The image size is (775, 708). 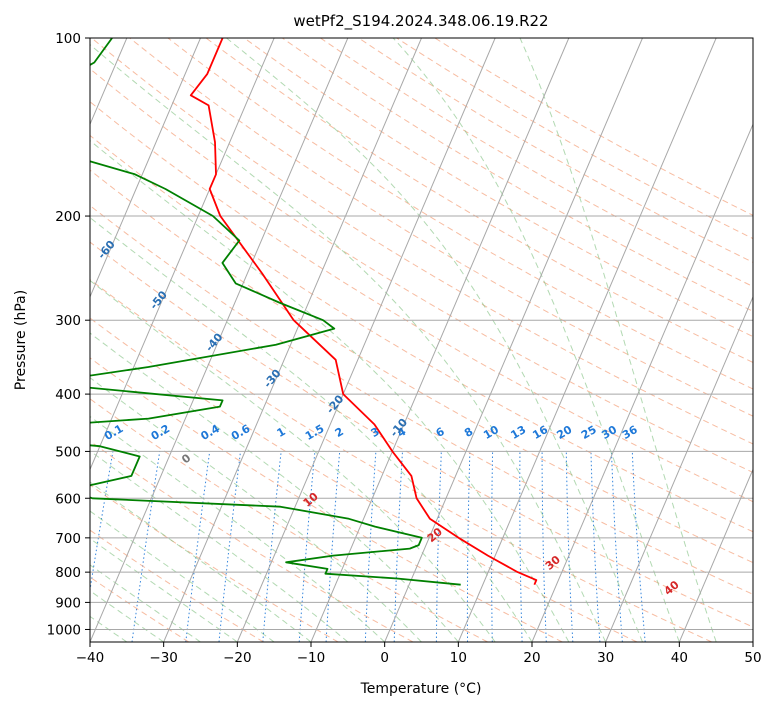 What do you see at coordinates (68, 573) in the screenshot?
I see `y-tick-label: 800` at bounding box center [68, 573].